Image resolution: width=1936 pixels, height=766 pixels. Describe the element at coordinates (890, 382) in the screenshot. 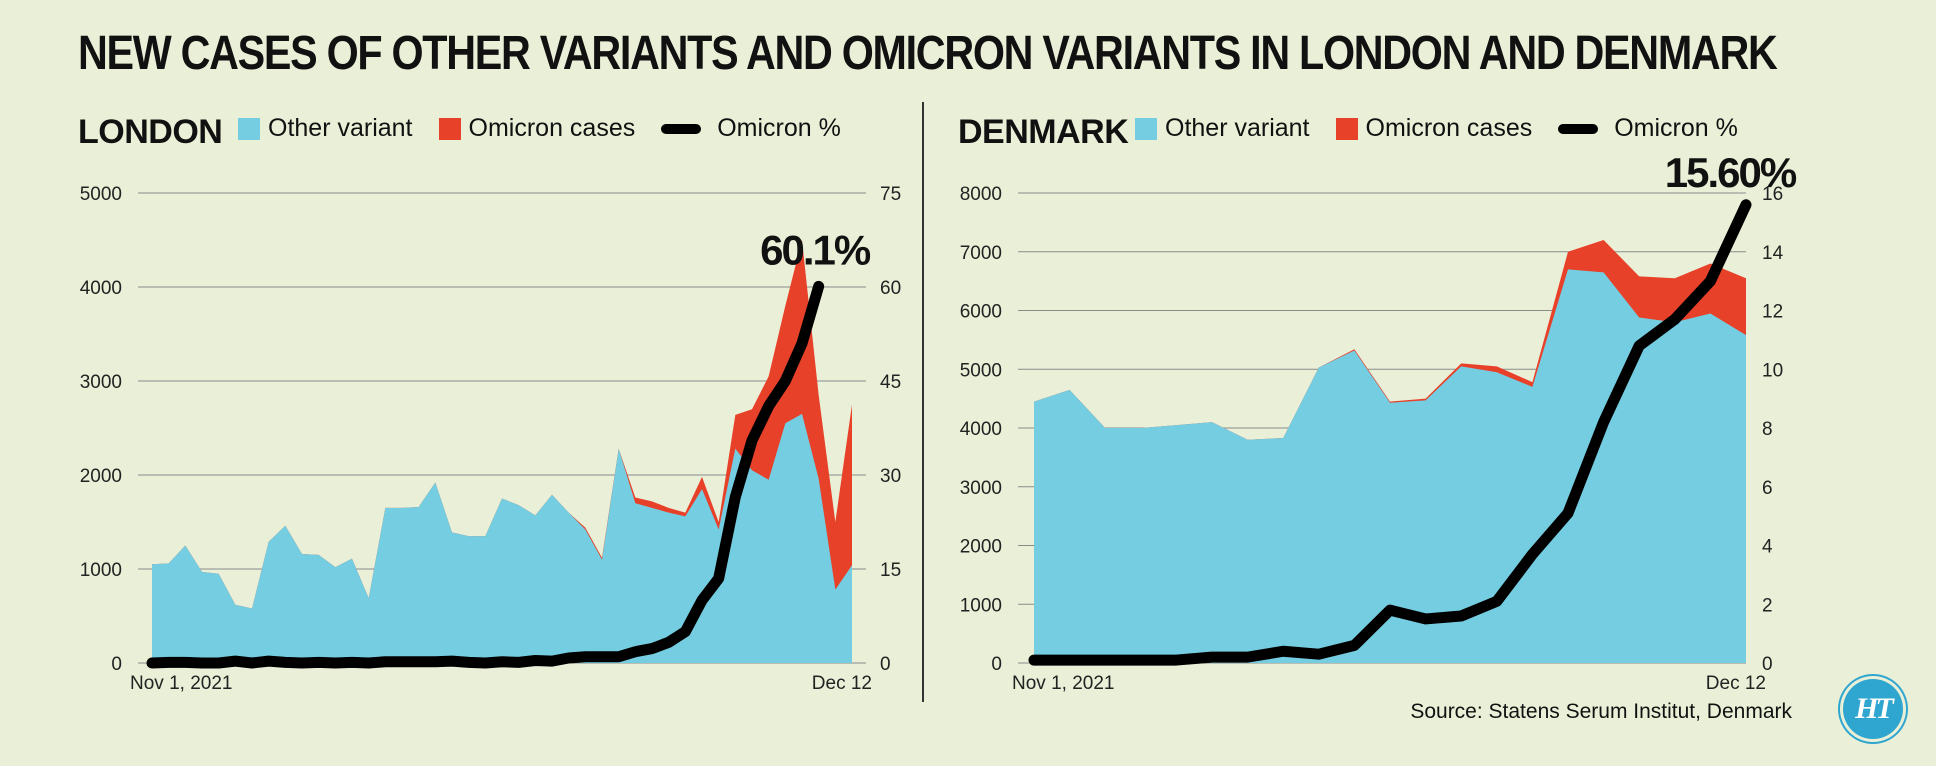

I see `right-axis-tick-label: 45` at that location.